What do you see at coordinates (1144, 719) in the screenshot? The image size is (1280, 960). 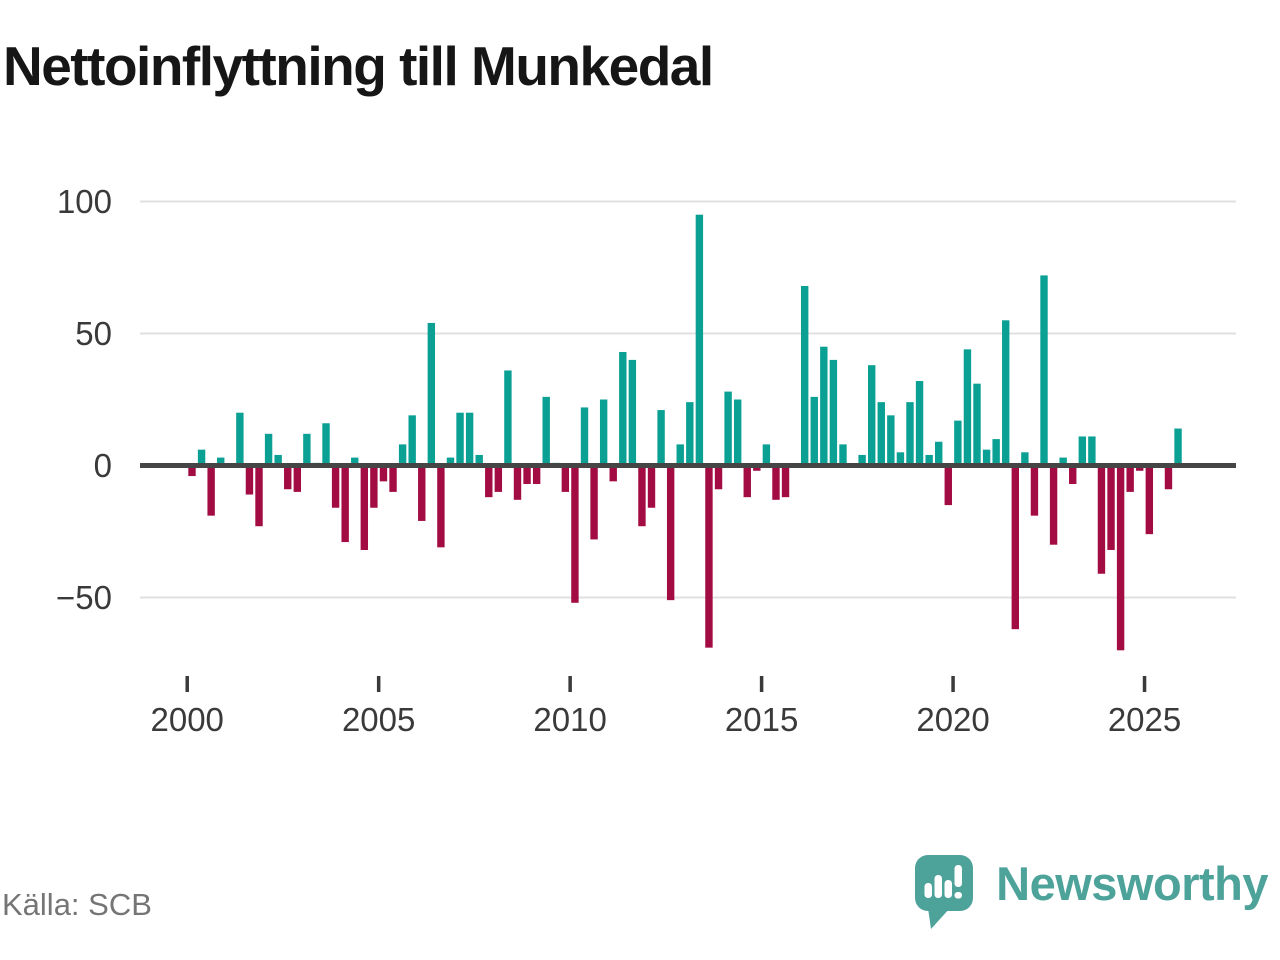 I see `x-tick-label: 2025` at bounding box center [1144, 719].